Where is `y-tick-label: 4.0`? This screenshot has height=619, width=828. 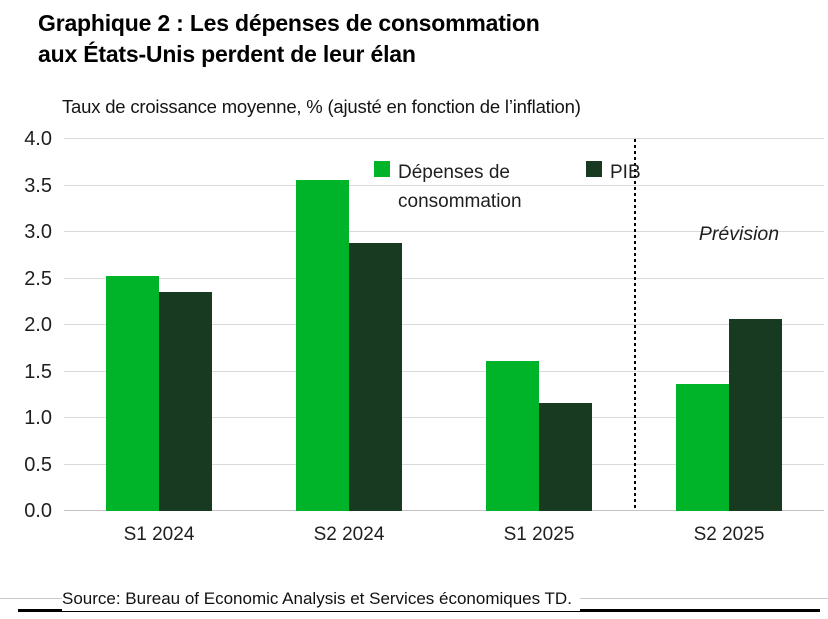
y-tick-label: 4.0 is located at coordinates (38, 139).